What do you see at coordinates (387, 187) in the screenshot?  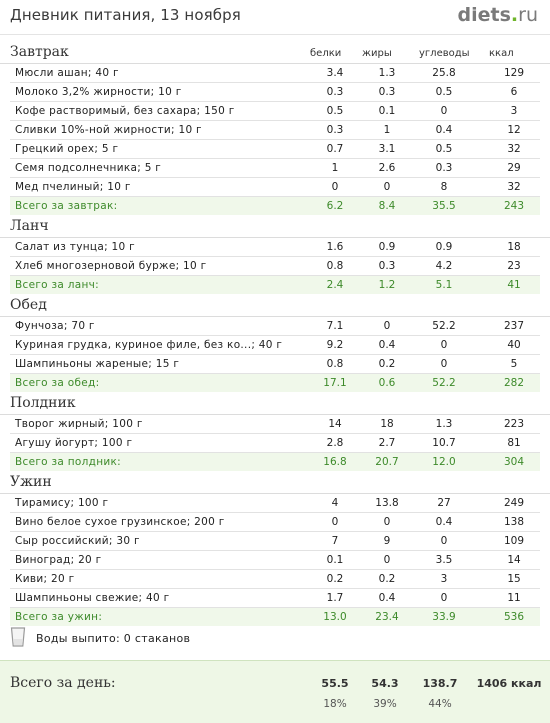 I see `food-fat: 0` at bounding box center [387, 187].